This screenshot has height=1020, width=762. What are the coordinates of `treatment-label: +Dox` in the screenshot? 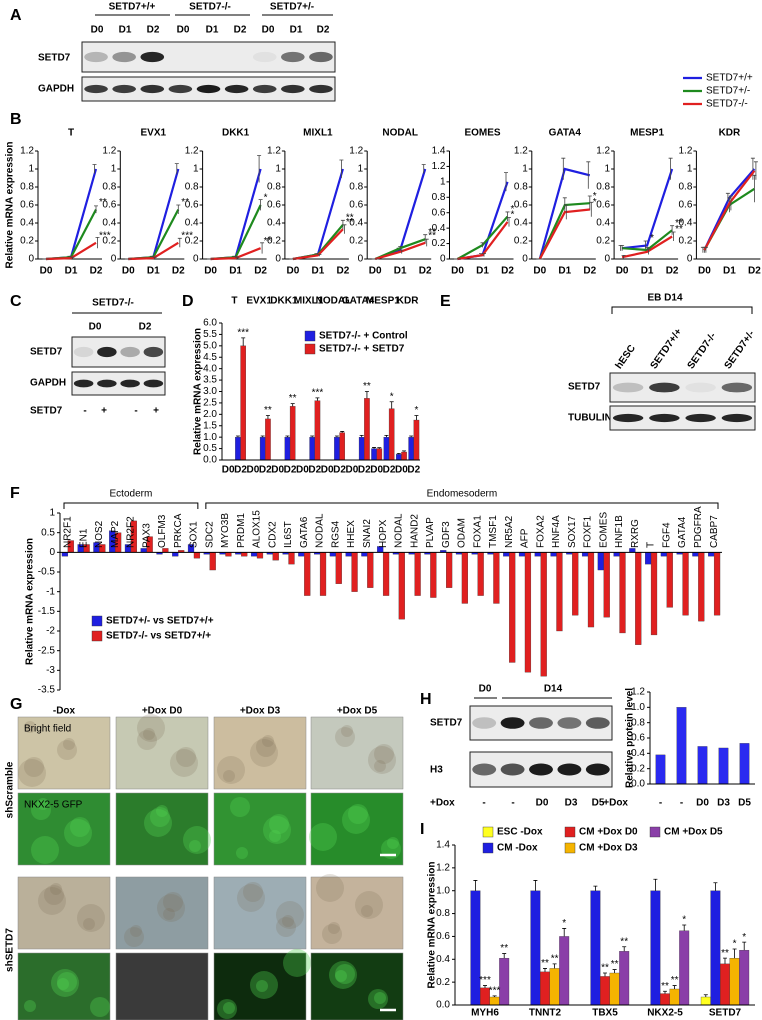 It's located at (442, 803).